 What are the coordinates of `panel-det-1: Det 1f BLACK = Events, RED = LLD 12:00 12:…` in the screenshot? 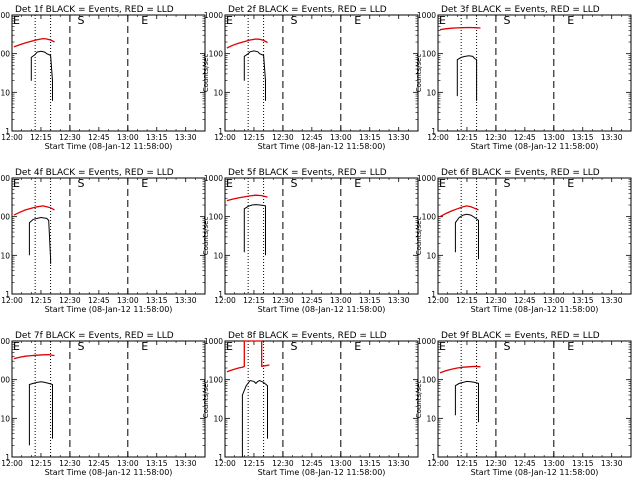 It's located at (103, 78).